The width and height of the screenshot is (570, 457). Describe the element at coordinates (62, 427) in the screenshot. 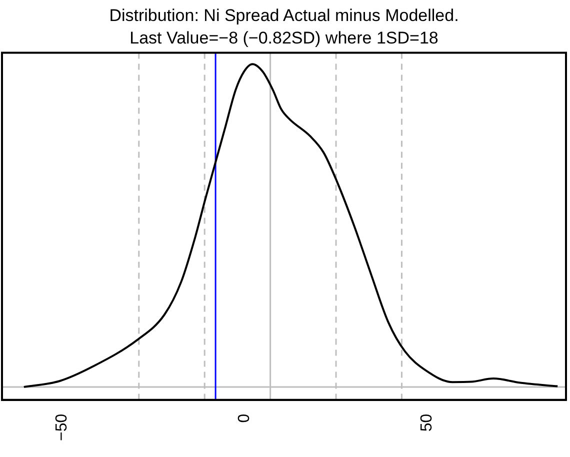

I see `x-tick-label: −50` at that location.